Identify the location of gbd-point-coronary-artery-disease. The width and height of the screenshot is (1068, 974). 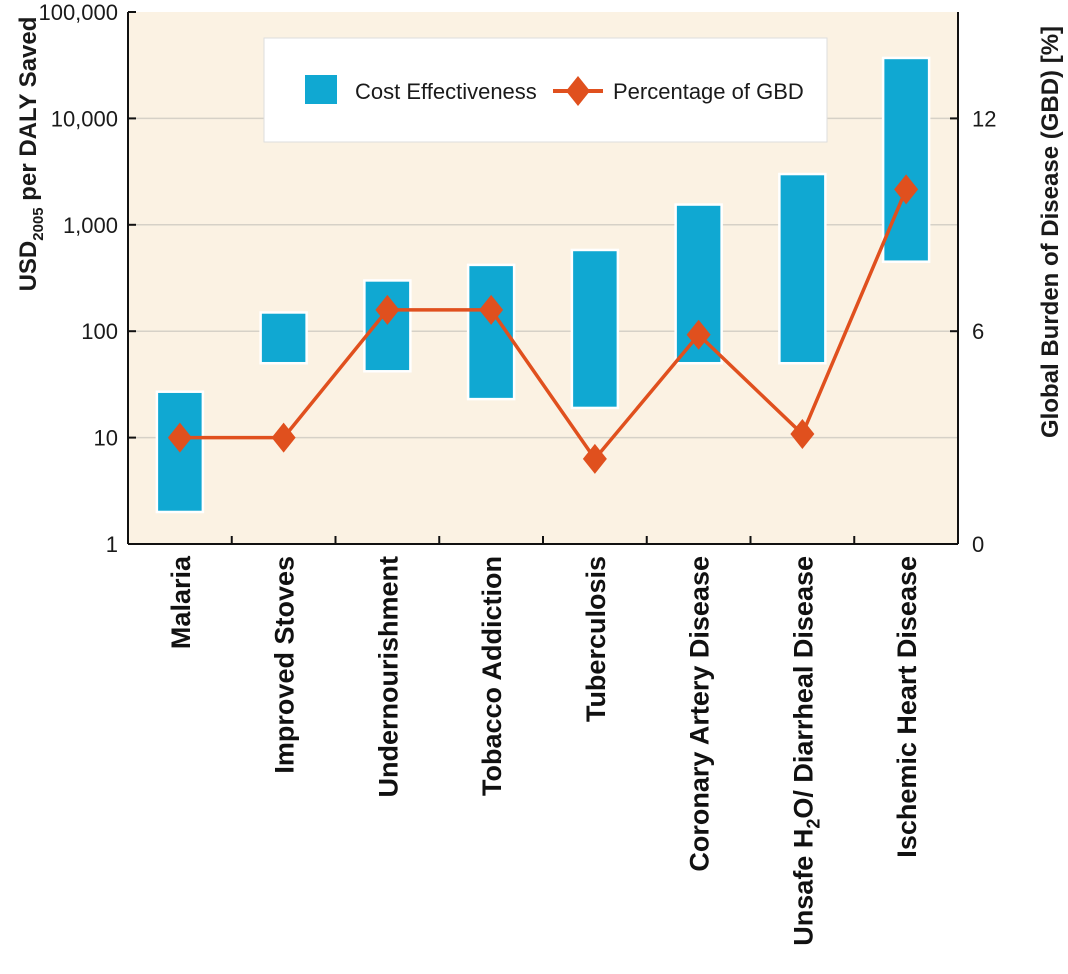
(698, 334).